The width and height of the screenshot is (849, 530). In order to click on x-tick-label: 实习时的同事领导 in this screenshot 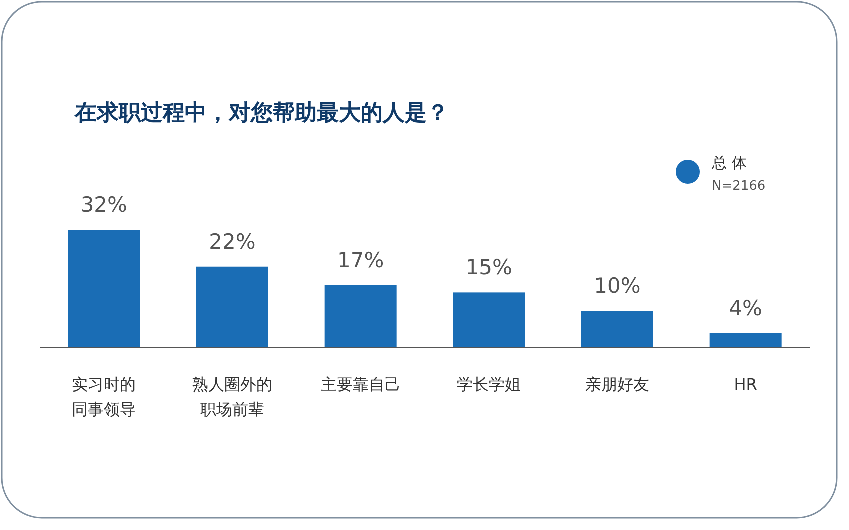, I will do `click(104, 397)`.